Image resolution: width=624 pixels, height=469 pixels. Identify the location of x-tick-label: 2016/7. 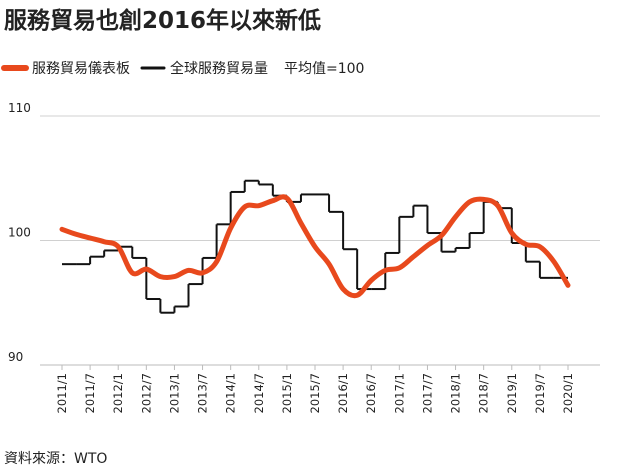
(371, 393).